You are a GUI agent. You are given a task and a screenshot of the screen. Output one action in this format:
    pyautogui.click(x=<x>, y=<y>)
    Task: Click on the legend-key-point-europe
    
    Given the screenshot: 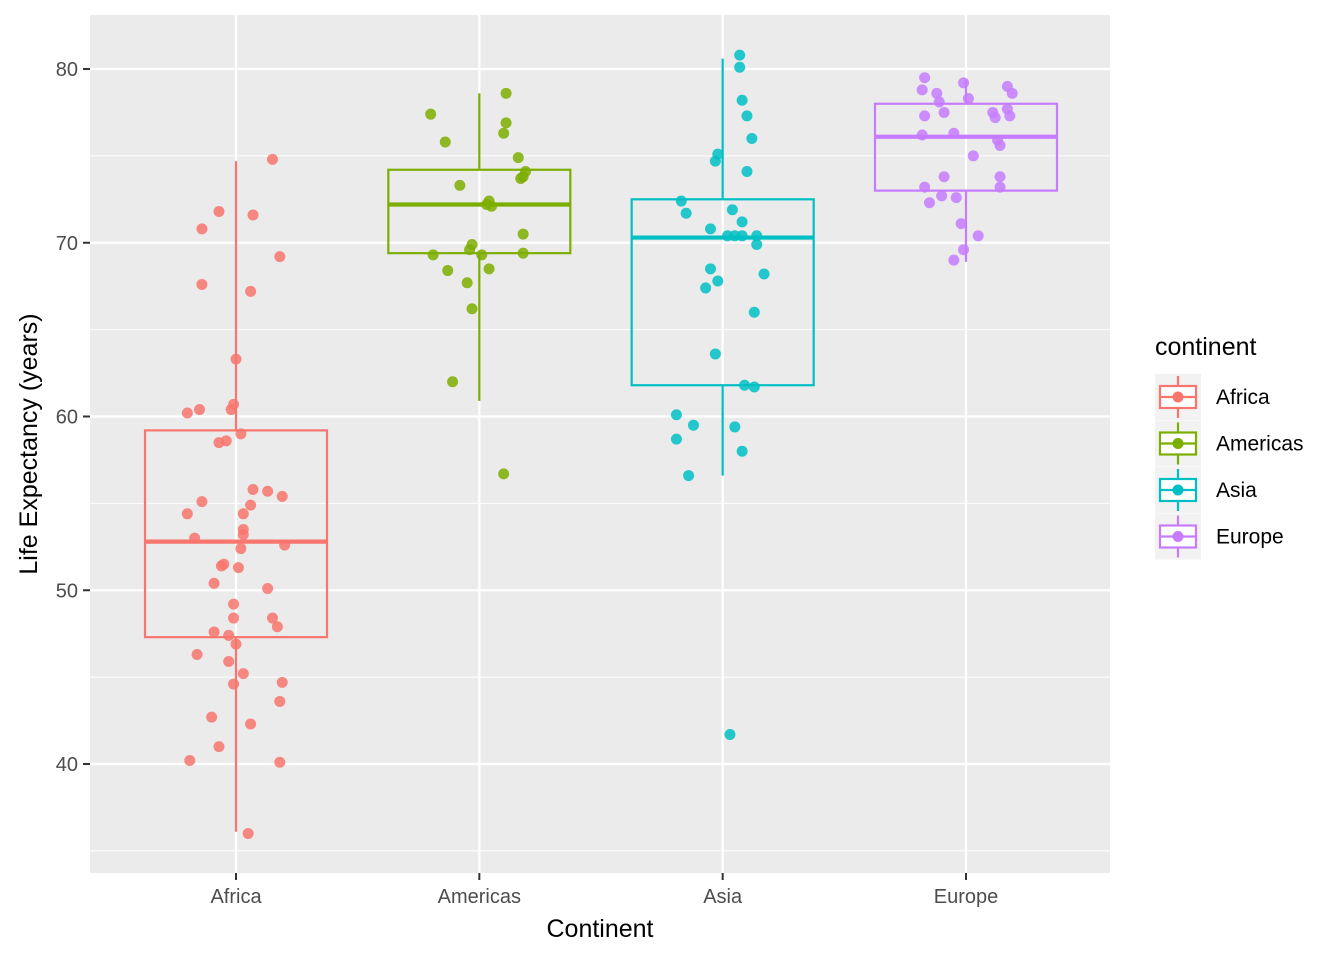 What is the action you would take?
    pyautogui.click(x=1178, y=536)
    